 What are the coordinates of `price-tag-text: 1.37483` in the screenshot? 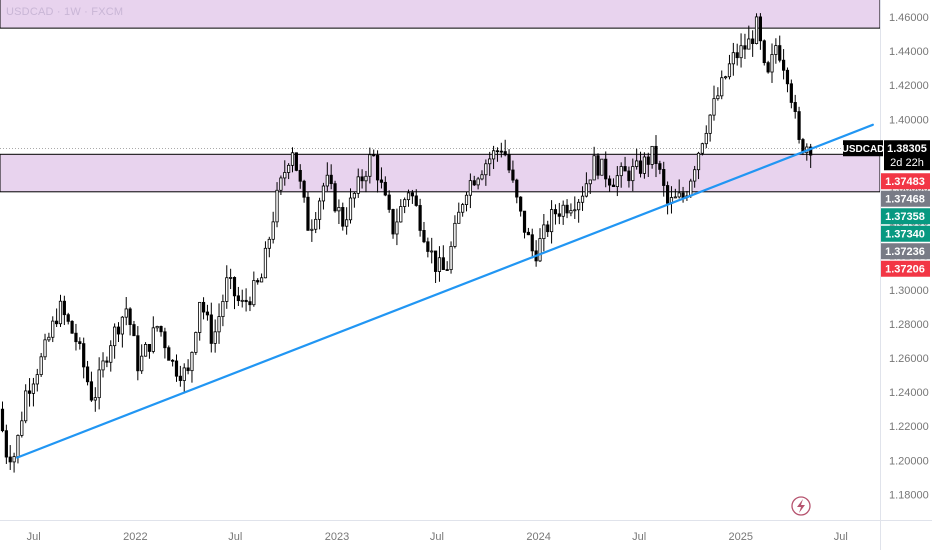 It's located at (905, 182).